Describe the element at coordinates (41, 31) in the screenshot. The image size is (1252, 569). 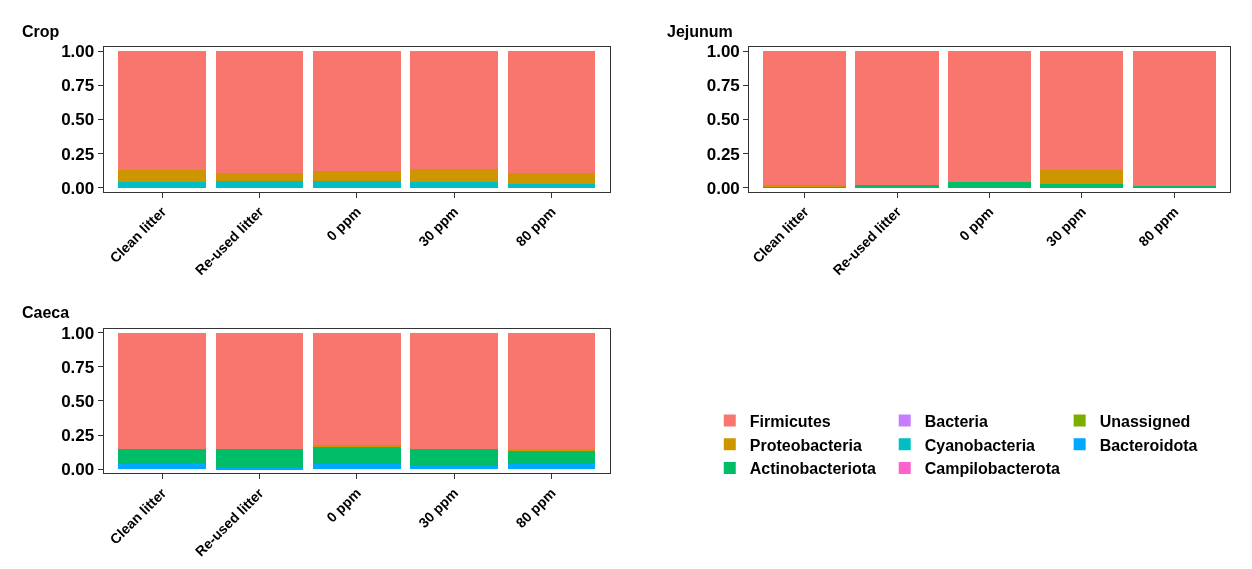
I see `chart-title: Crop` at that location.